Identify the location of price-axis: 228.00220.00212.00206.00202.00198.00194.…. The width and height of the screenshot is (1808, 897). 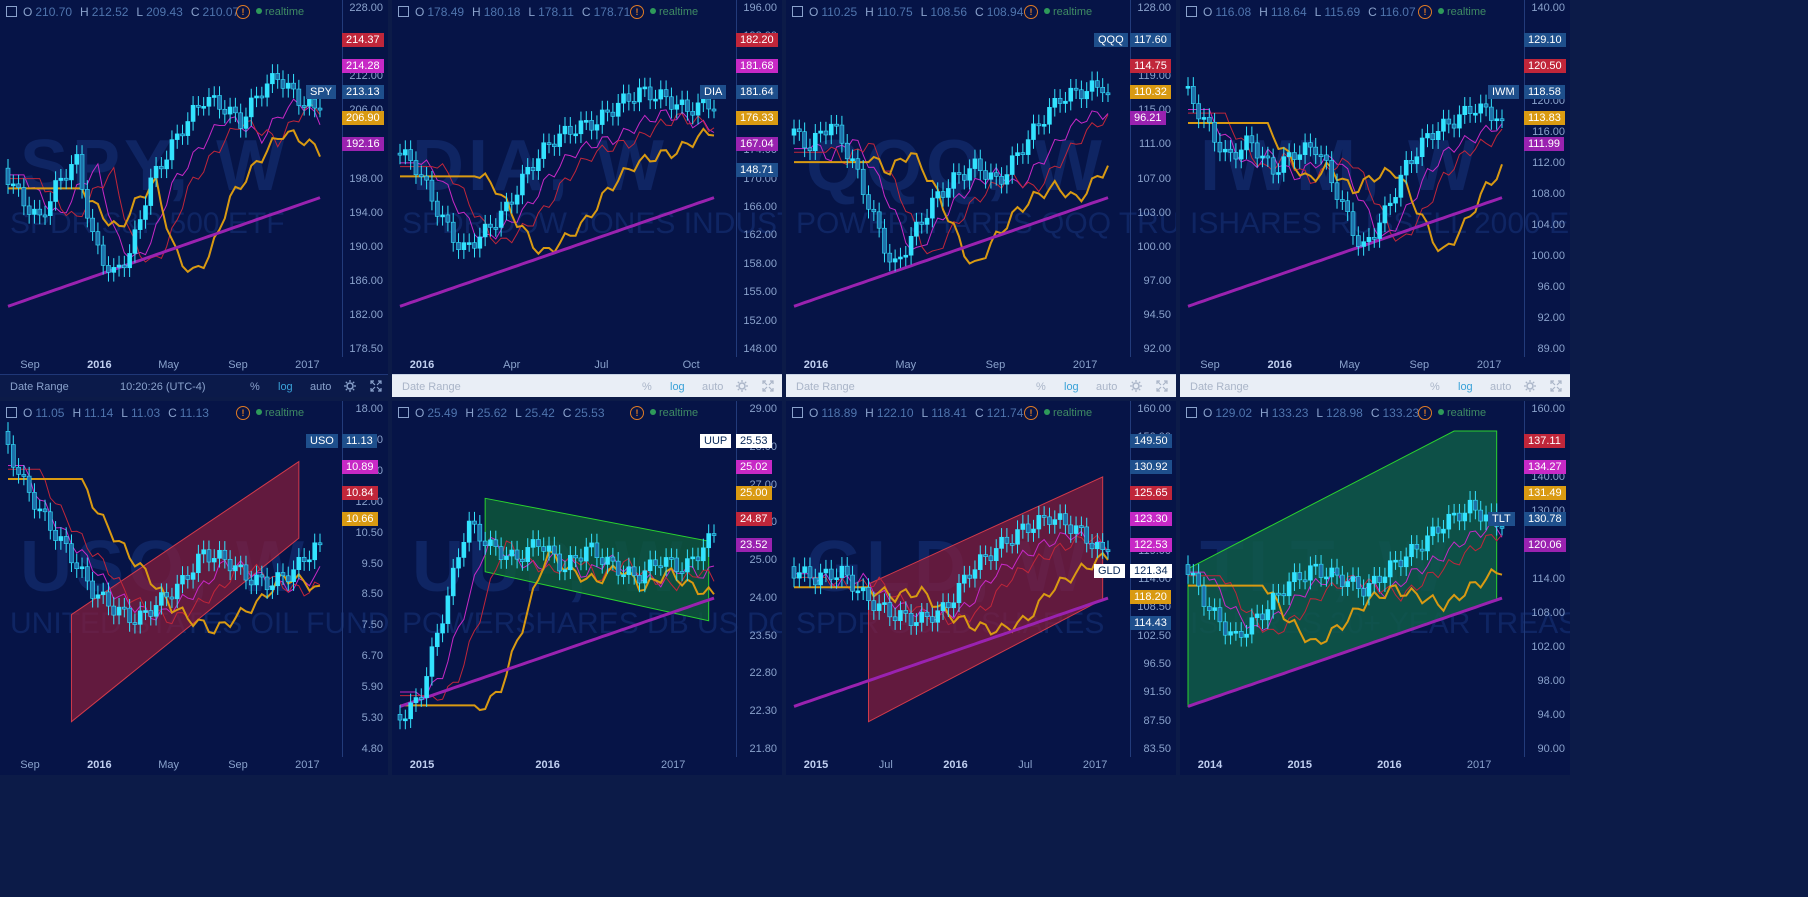
(365, 178).